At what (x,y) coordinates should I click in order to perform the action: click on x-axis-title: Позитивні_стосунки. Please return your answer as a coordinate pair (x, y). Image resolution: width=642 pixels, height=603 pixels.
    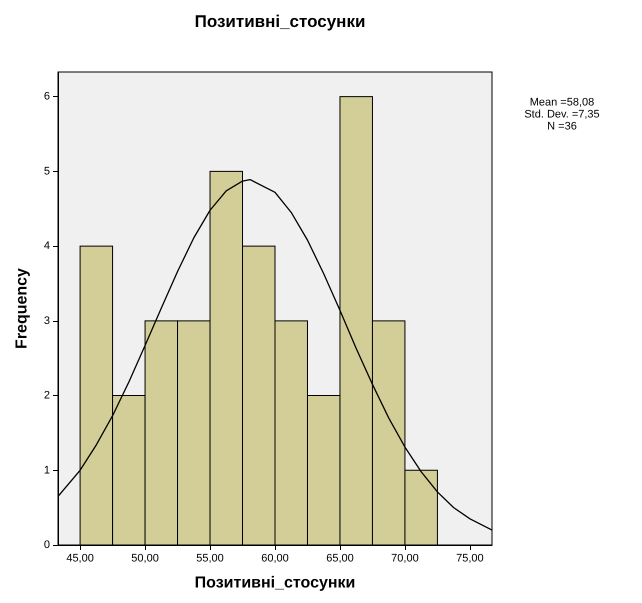
    Looking at the image, I should click on (275, 583).